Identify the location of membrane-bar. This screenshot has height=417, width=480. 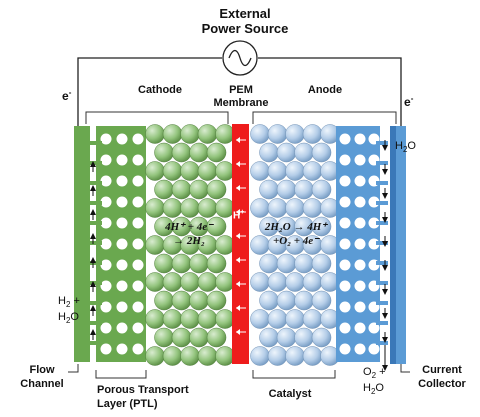
(240, 244).